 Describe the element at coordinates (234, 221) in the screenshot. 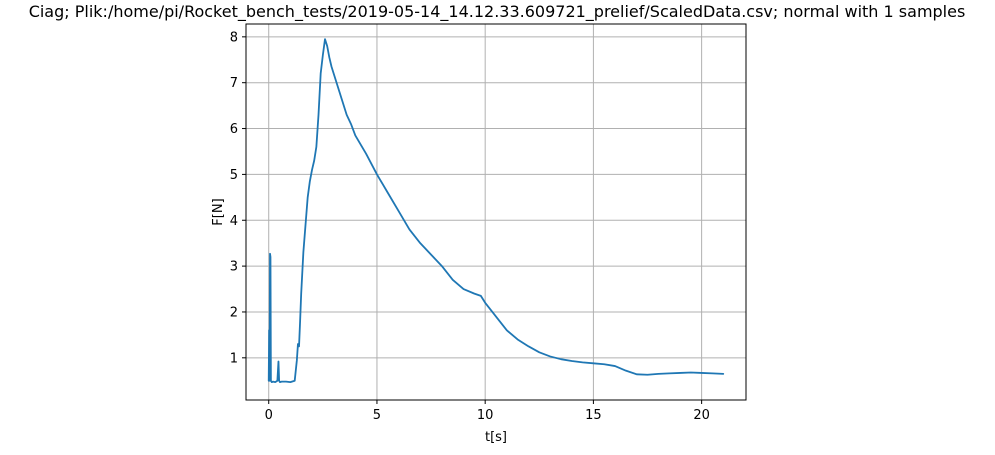

I see `y-tick-label: 4` at that location.